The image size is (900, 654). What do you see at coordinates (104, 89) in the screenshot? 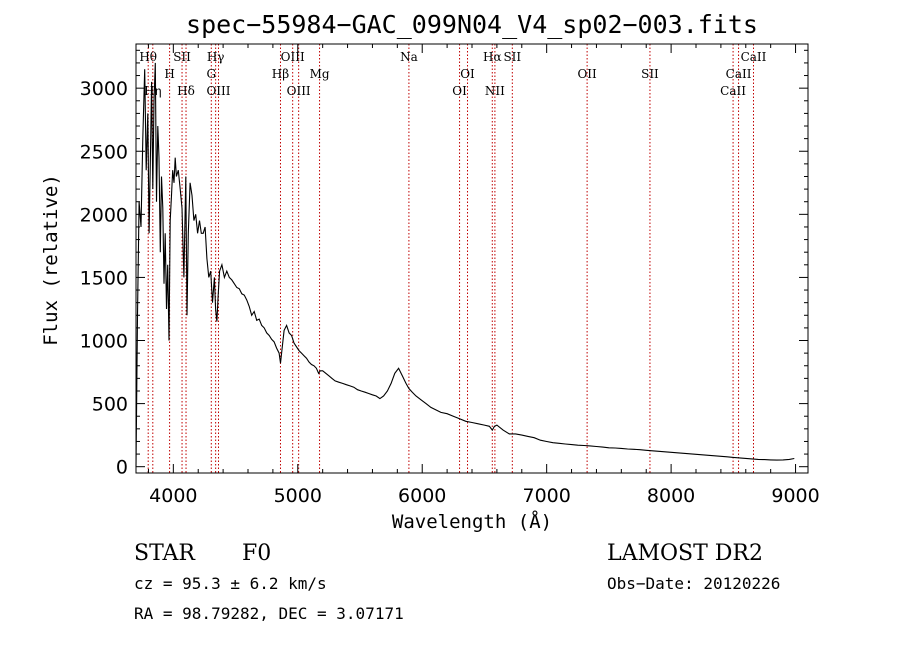
I see `y-tick-label: 3000` at bounding box center [104, 89].